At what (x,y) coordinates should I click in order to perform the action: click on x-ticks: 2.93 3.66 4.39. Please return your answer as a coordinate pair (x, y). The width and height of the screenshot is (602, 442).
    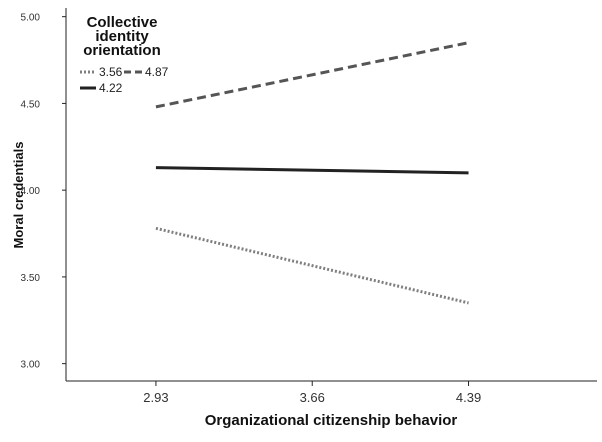
    Looking at the image, I should click on (312, 393).